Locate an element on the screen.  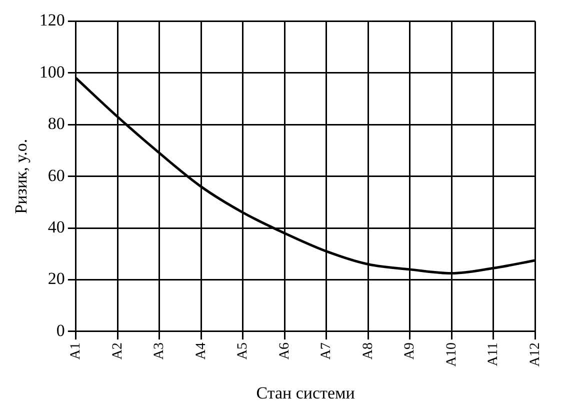
x-tick-label: A10 is located at coordinates (452, 354).